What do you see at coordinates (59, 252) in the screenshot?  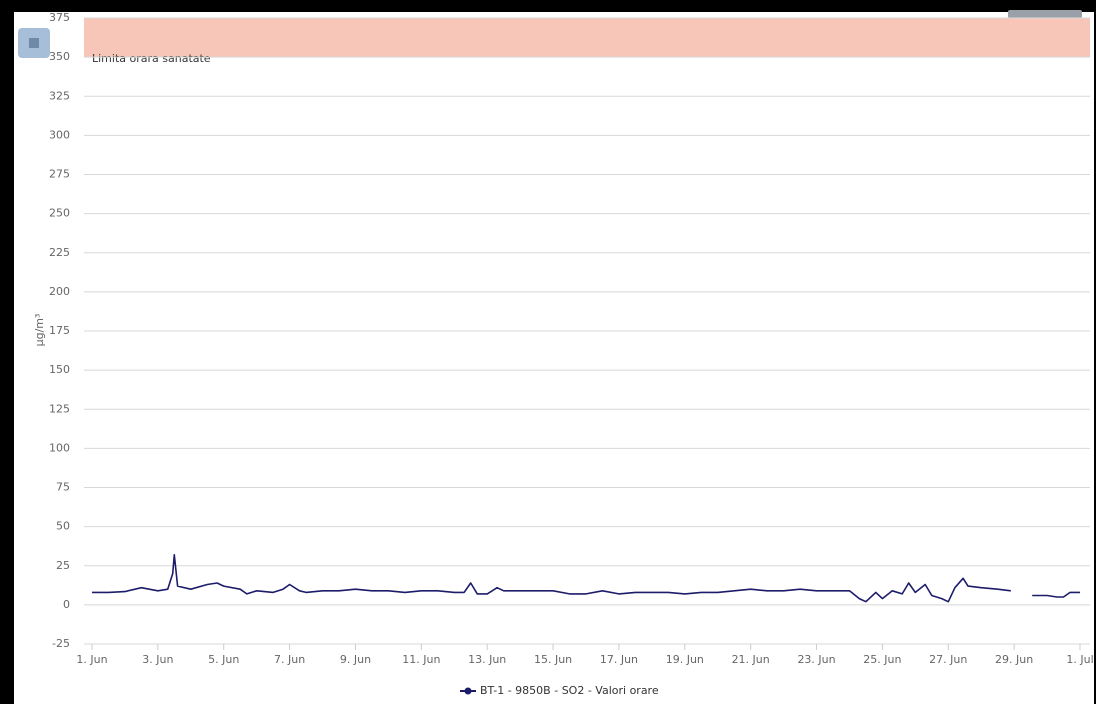 I see `y-tick-label: 225` at bounding box center [59, 252].